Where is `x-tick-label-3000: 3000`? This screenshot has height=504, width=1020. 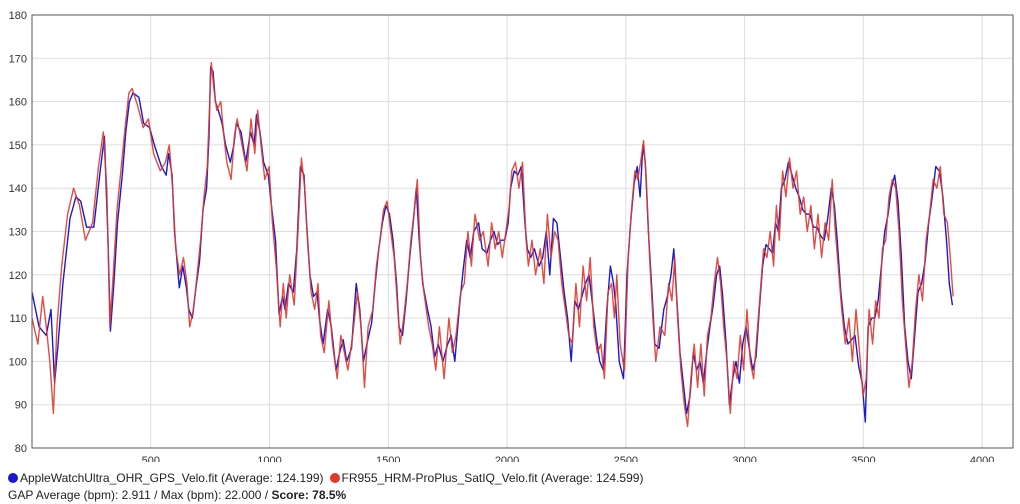 x-tick-label-3000: 3000 is located at coordinates (744, 458).